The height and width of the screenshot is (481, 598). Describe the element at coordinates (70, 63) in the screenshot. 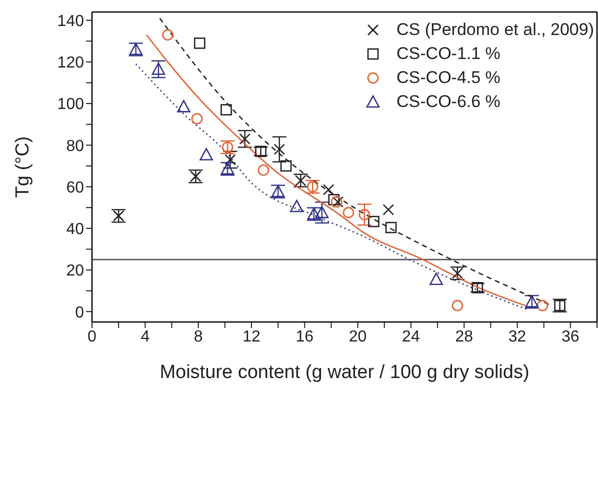

I see `y-tick-label: 120` at that location.